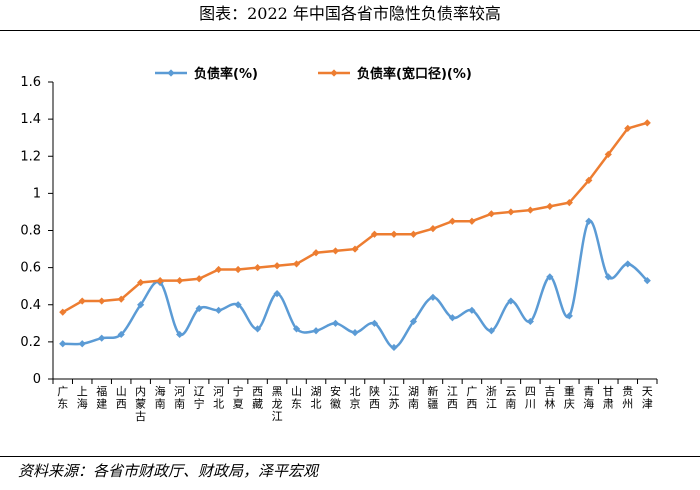  What do you see at coordinates (37, 193) in the screenshot?
I see `y-tick-label: 1` at bounding box center [37, 193].